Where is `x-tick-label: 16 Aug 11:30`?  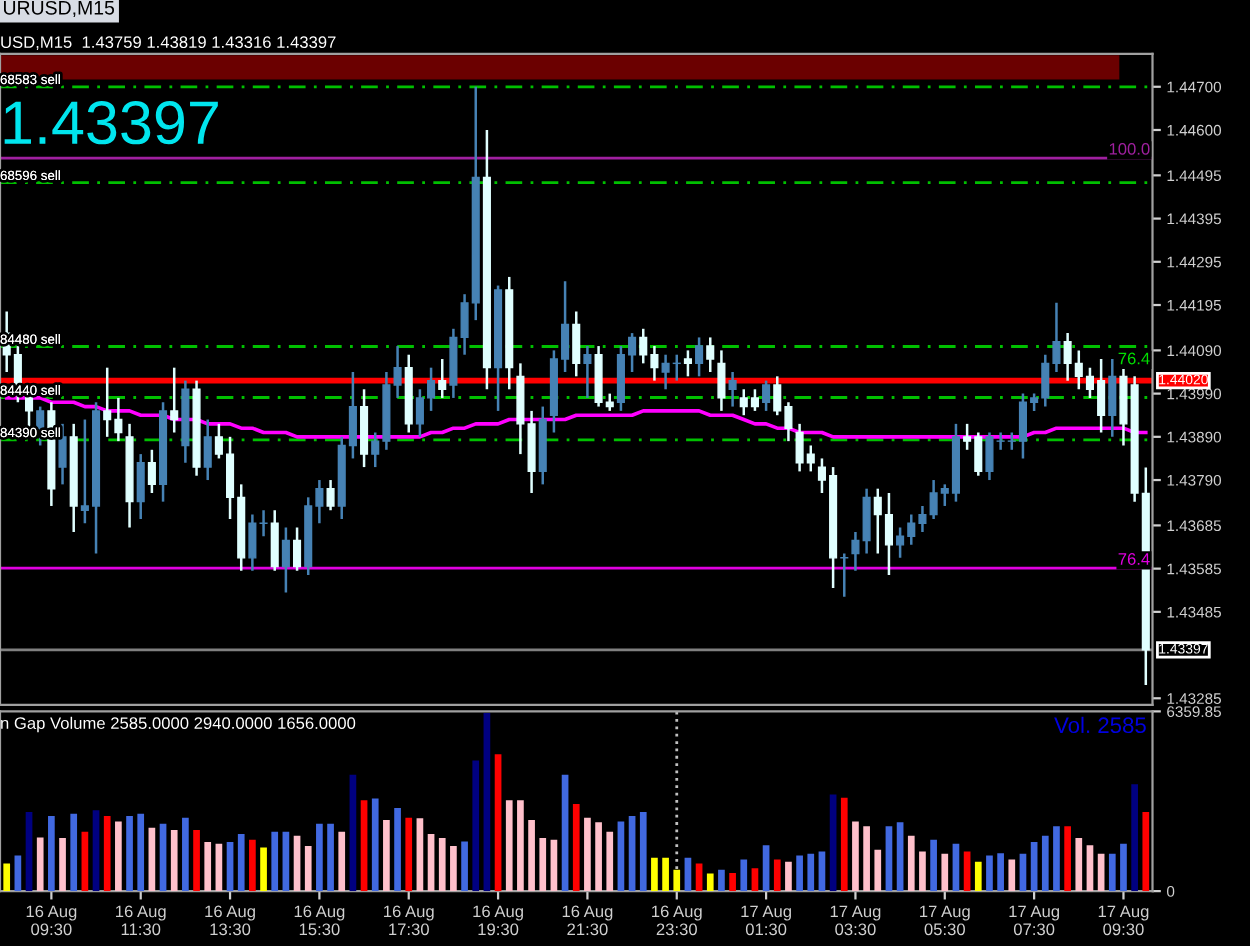
x-tick-label: 16 Aug 11:30 is located at coordinates (141, 920).